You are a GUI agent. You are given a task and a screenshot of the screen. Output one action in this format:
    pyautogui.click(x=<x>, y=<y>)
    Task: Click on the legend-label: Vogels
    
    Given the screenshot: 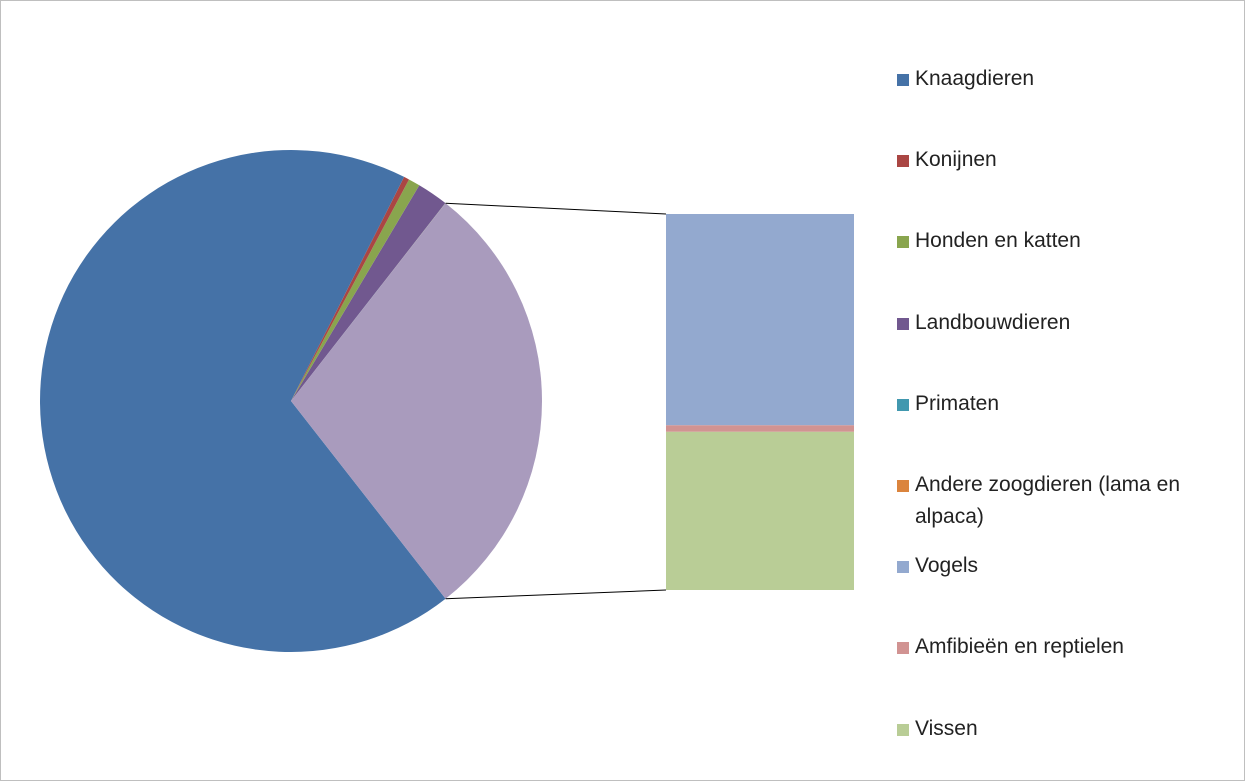 What is the action you would take?
    pyautogui.click(x=947, y=566)
    